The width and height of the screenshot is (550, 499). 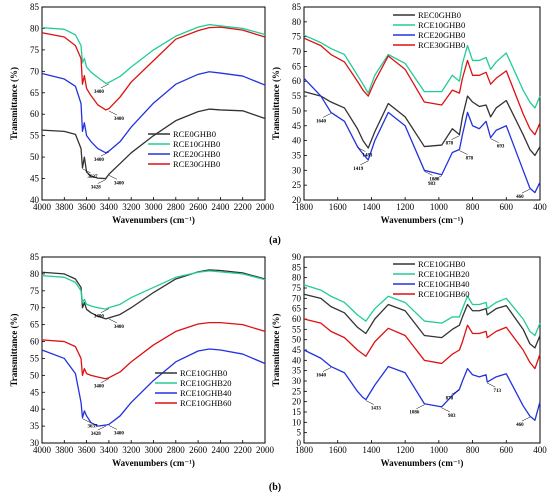 What do you see at coordinates (452, 416) in the screenshot?
I see `peak-annotation: 983` at bounding box center [452, 416].